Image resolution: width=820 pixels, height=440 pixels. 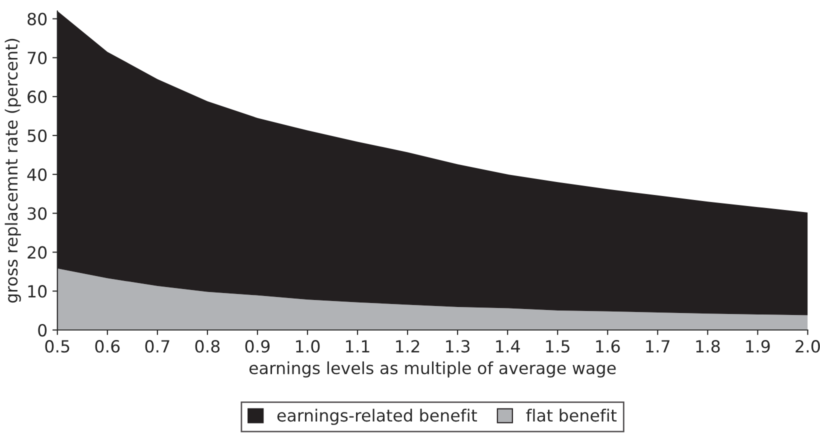 What do you see at coordinates (558, 346) in the screenshot?
I see `x-tick-label: 1.5` at bounding box center [558, 346].